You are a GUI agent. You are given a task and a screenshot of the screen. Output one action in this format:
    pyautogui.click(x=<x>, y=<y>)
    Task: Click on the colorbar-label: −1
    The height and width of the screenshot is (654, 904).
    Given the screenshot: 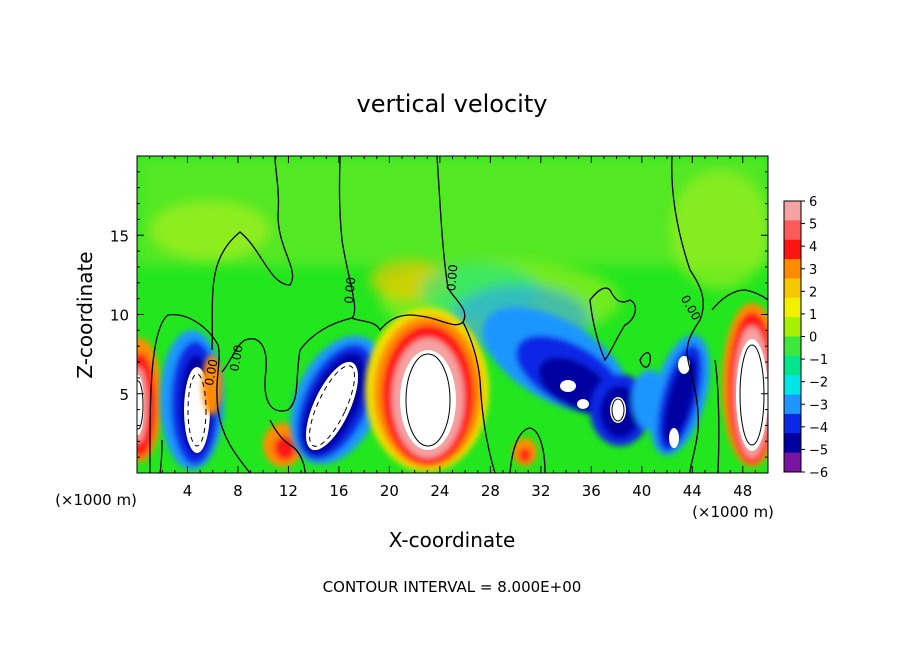 What is the action you would take?
    pyautogui.click(x=818, y=360)
    